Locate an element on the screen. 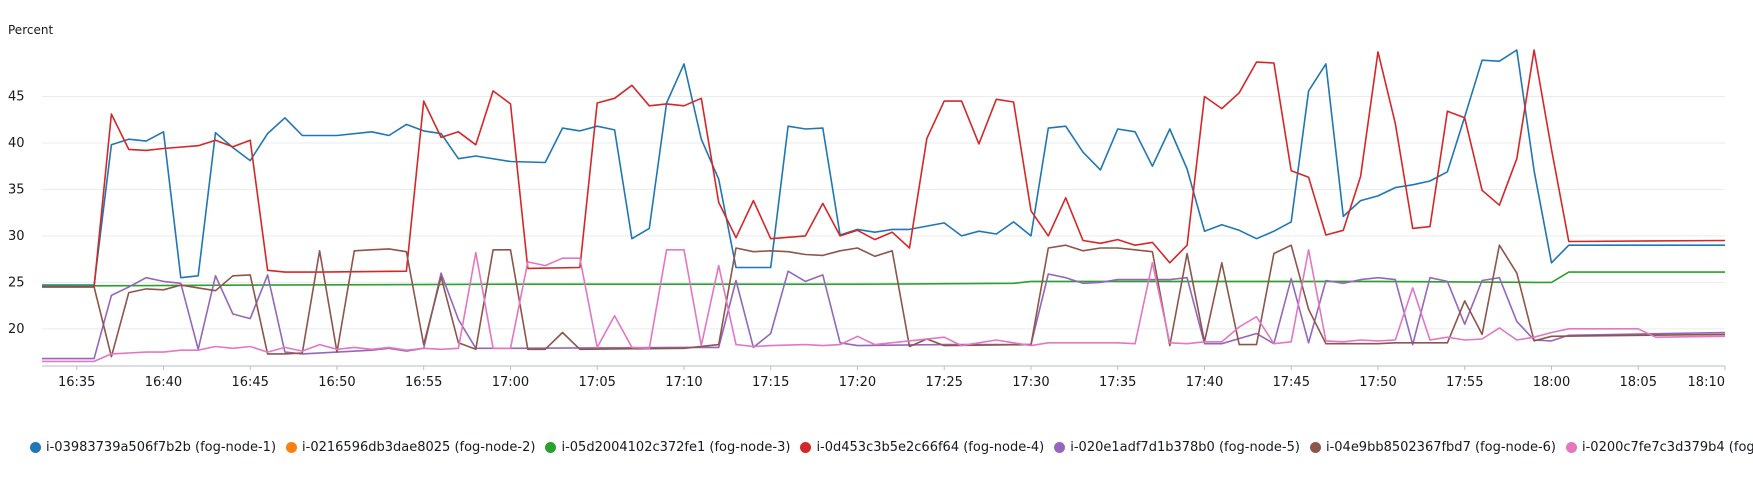  x-tick-label: 18:10 is located at coordinates (1706, 382).